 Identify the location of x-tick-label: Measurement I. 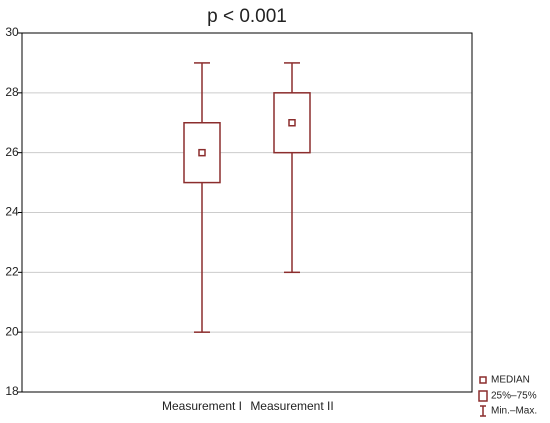
(202, 406).